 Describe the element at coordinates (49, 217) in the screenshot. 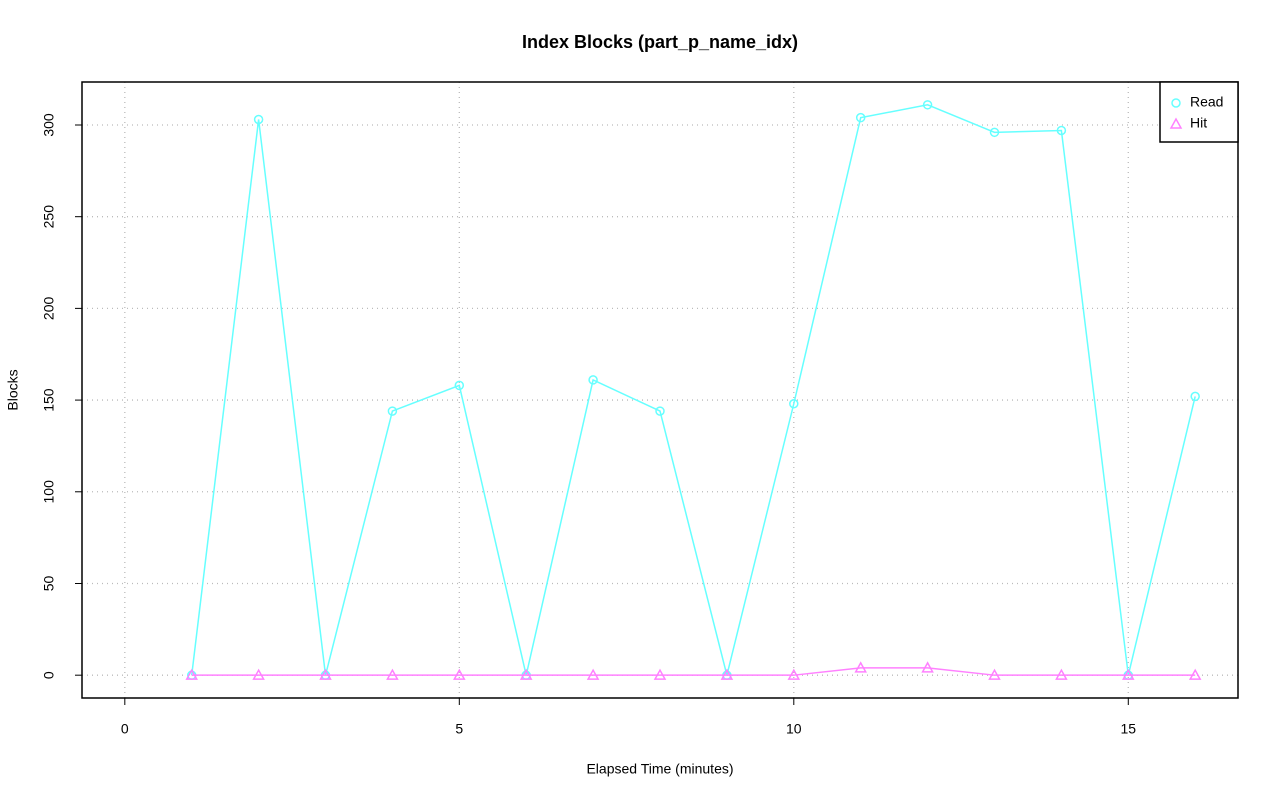

I see `y-tick-label: 250` at that location.